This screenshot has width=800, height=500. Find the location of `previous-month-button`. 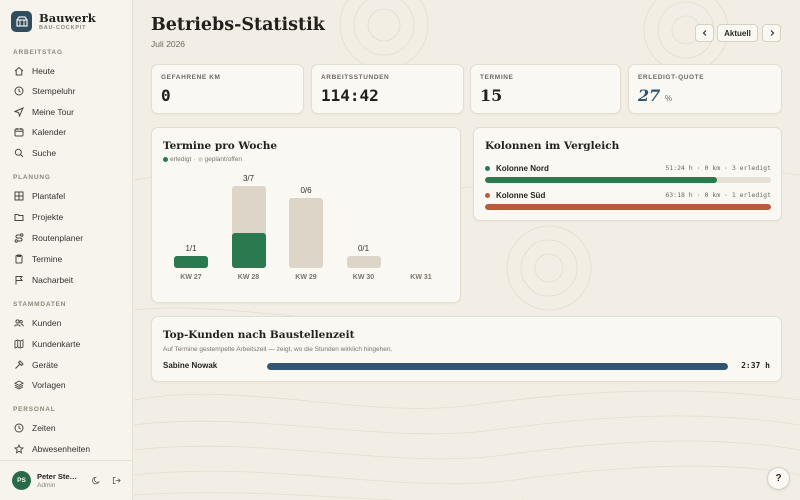

previous-month-button is located at coordinates (704, 33).